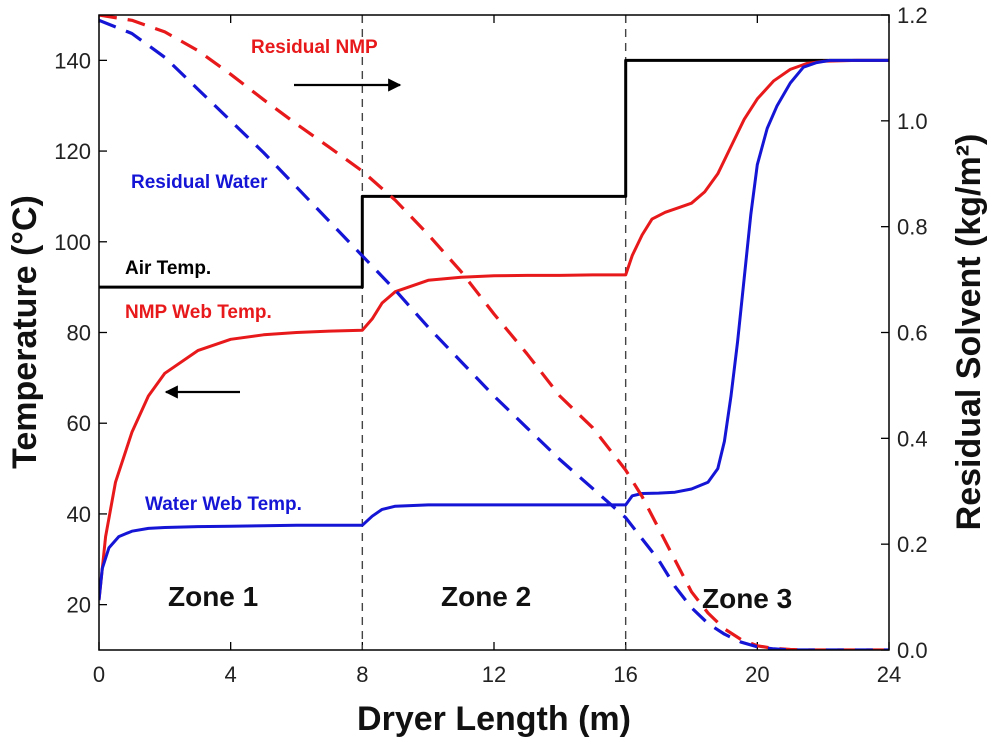 The height and width of the screenshot is (747, 1000). What do you see at coordinates (198, 312) in the screenshot?
I see `label-nmp-web-temp: NMP Web Temp.` at bounding box center [198, 312].